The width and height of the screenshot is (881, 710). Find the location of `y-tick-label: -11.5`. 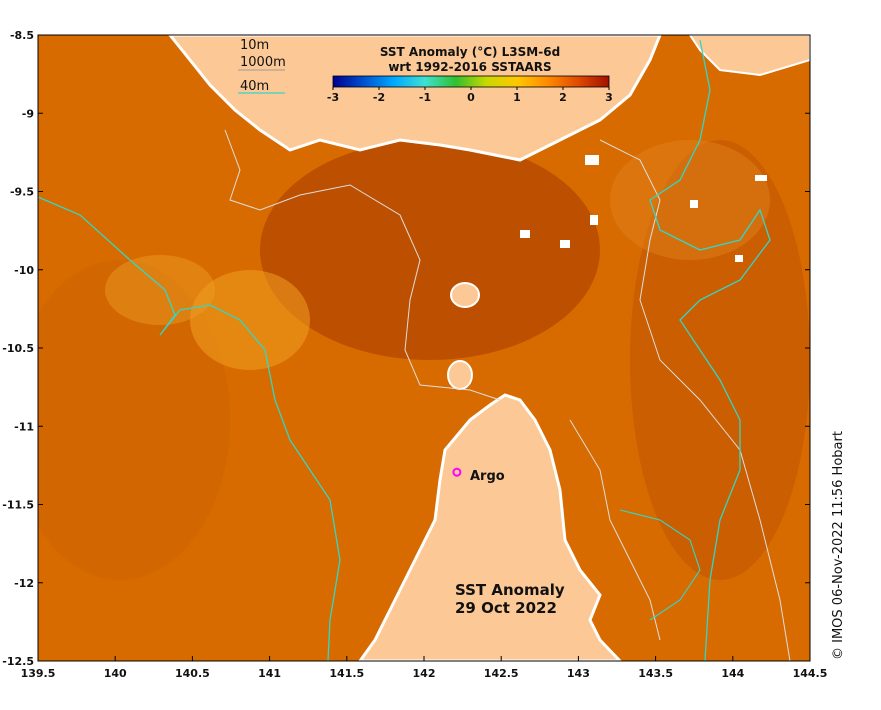

y-tick-label: -11.5 is located at coordinates (18, 505).